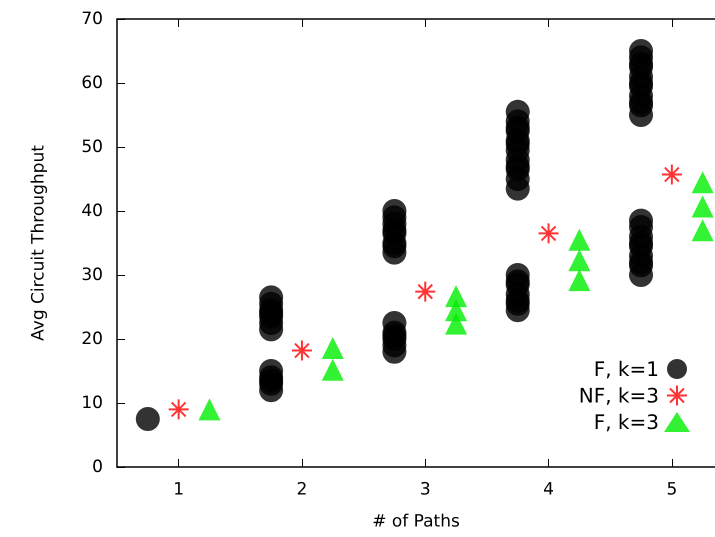 Image resolution: width=715 pixels, height=537 pixels. What do you see at coordinates (92, 339) in the screenshot?
I see `y-tick-label: 20` at bounding box center [92, 339].